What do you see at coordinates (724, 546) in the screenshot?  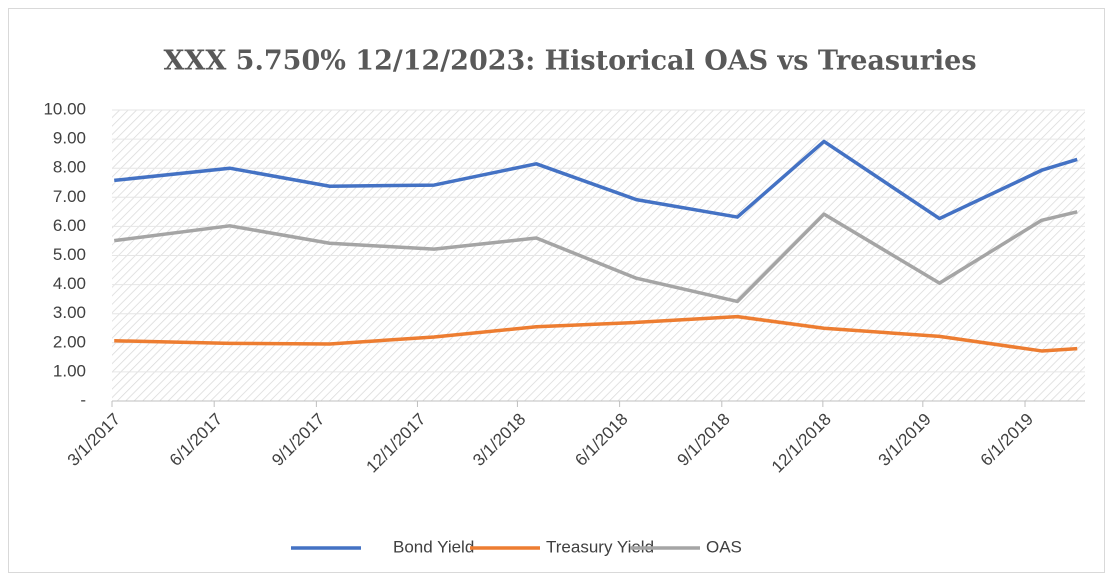 I see `legend-label: OAS` at bounding box center [724, 546].